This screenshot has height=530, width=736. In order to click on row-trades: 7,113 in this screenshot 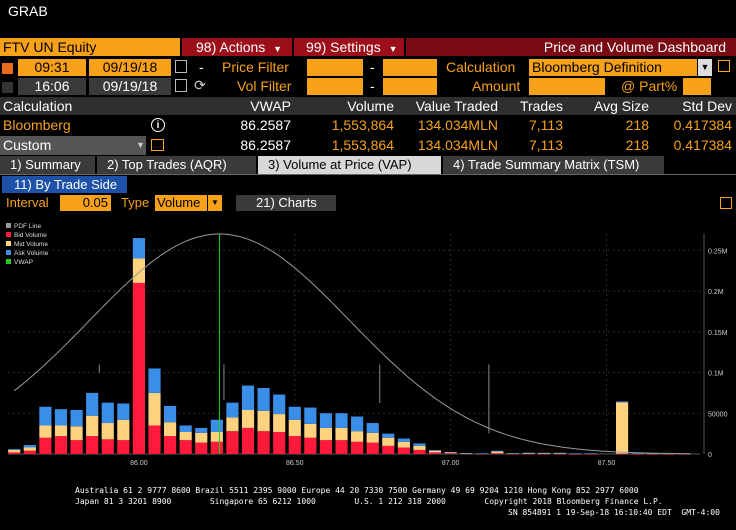, I will do `click(546, 125)`.